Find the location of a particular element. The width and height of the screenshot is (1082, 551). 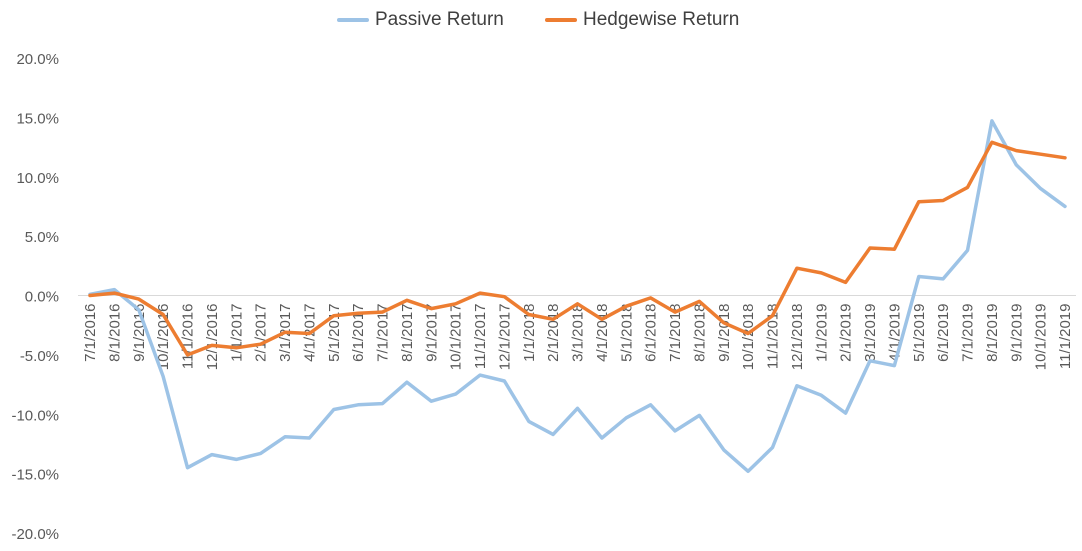

y-tick-label: -20.0% is located at coordinates (35, 534).